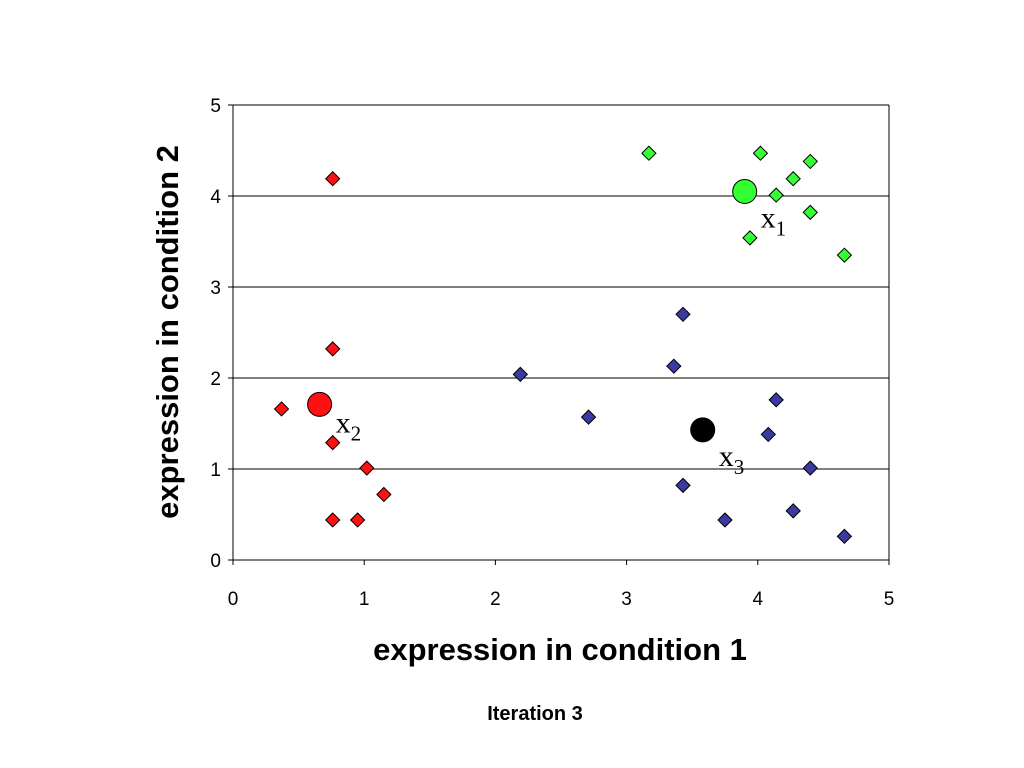 The width and height of the screenshot is (1024, 768). What do you see at coordinates (215, 561) in the screenshot?
I see `y-tick-label: 0` at bounding box center [215, 561].